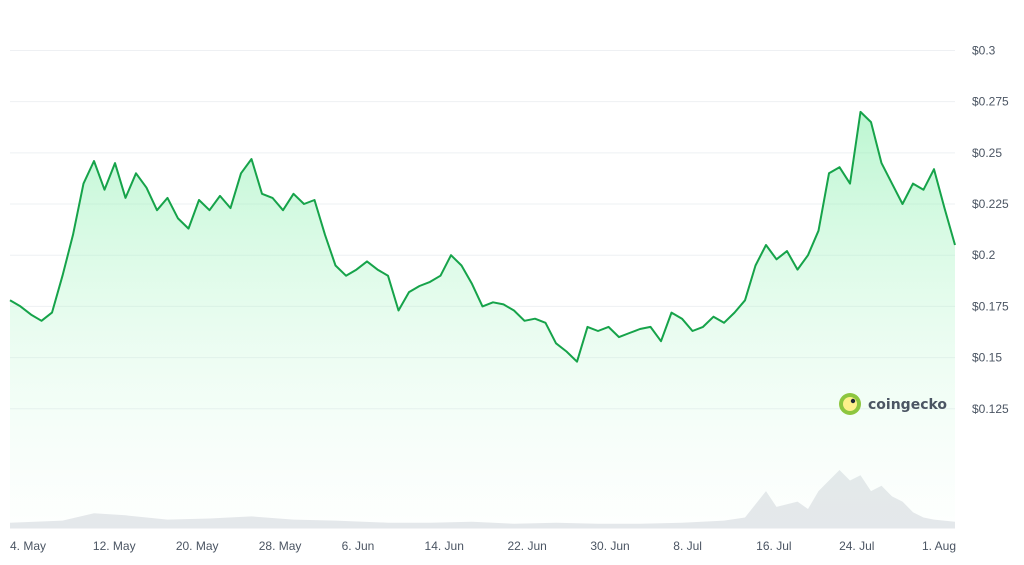  Describe the element at coordinates (197, 546) in the screenshot. I see `x-tick-label: 20. May` at that location.